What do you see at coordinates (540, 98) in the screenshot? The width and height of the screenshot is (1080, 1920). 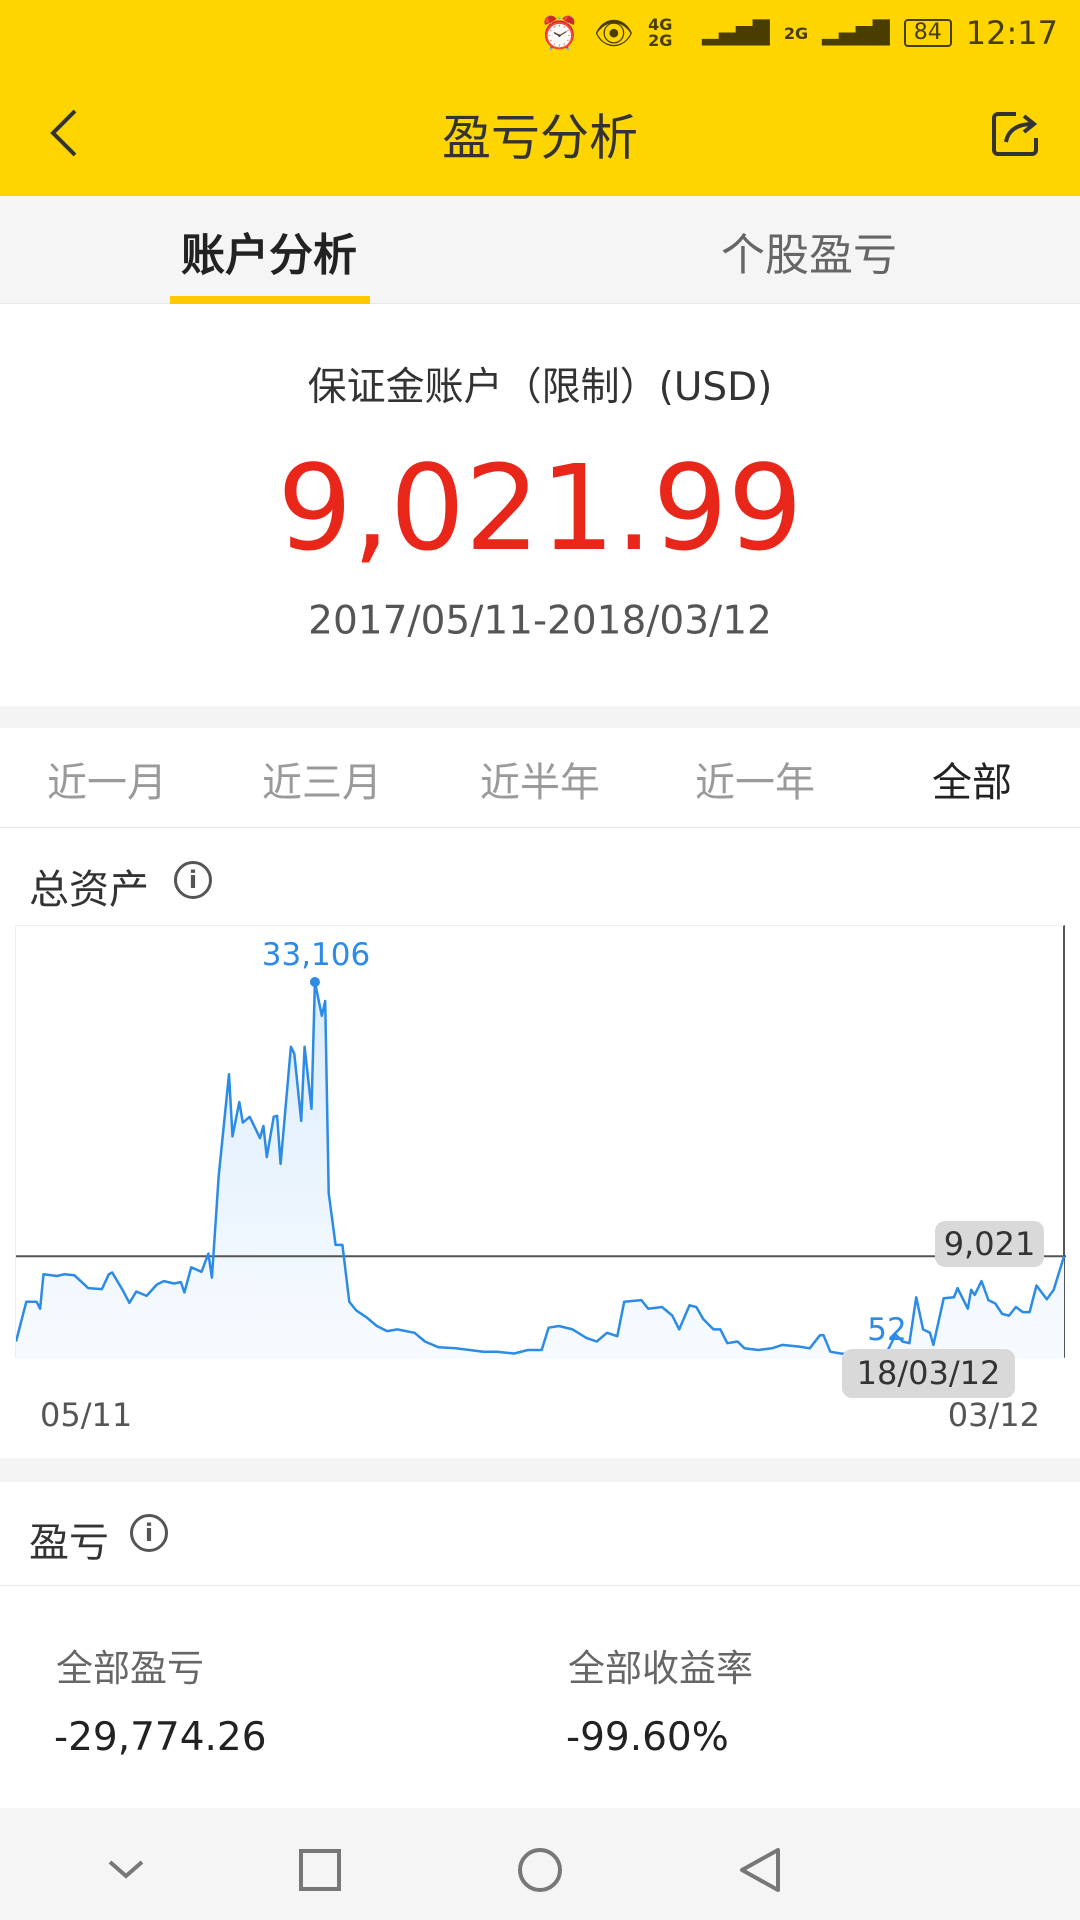 I see `app-header: ⏰ 👁 4G 2G ▂▄▆█ 2G ▂▄▆█ 84 12:17 盈亏分析` at bounding box center [540, 98].